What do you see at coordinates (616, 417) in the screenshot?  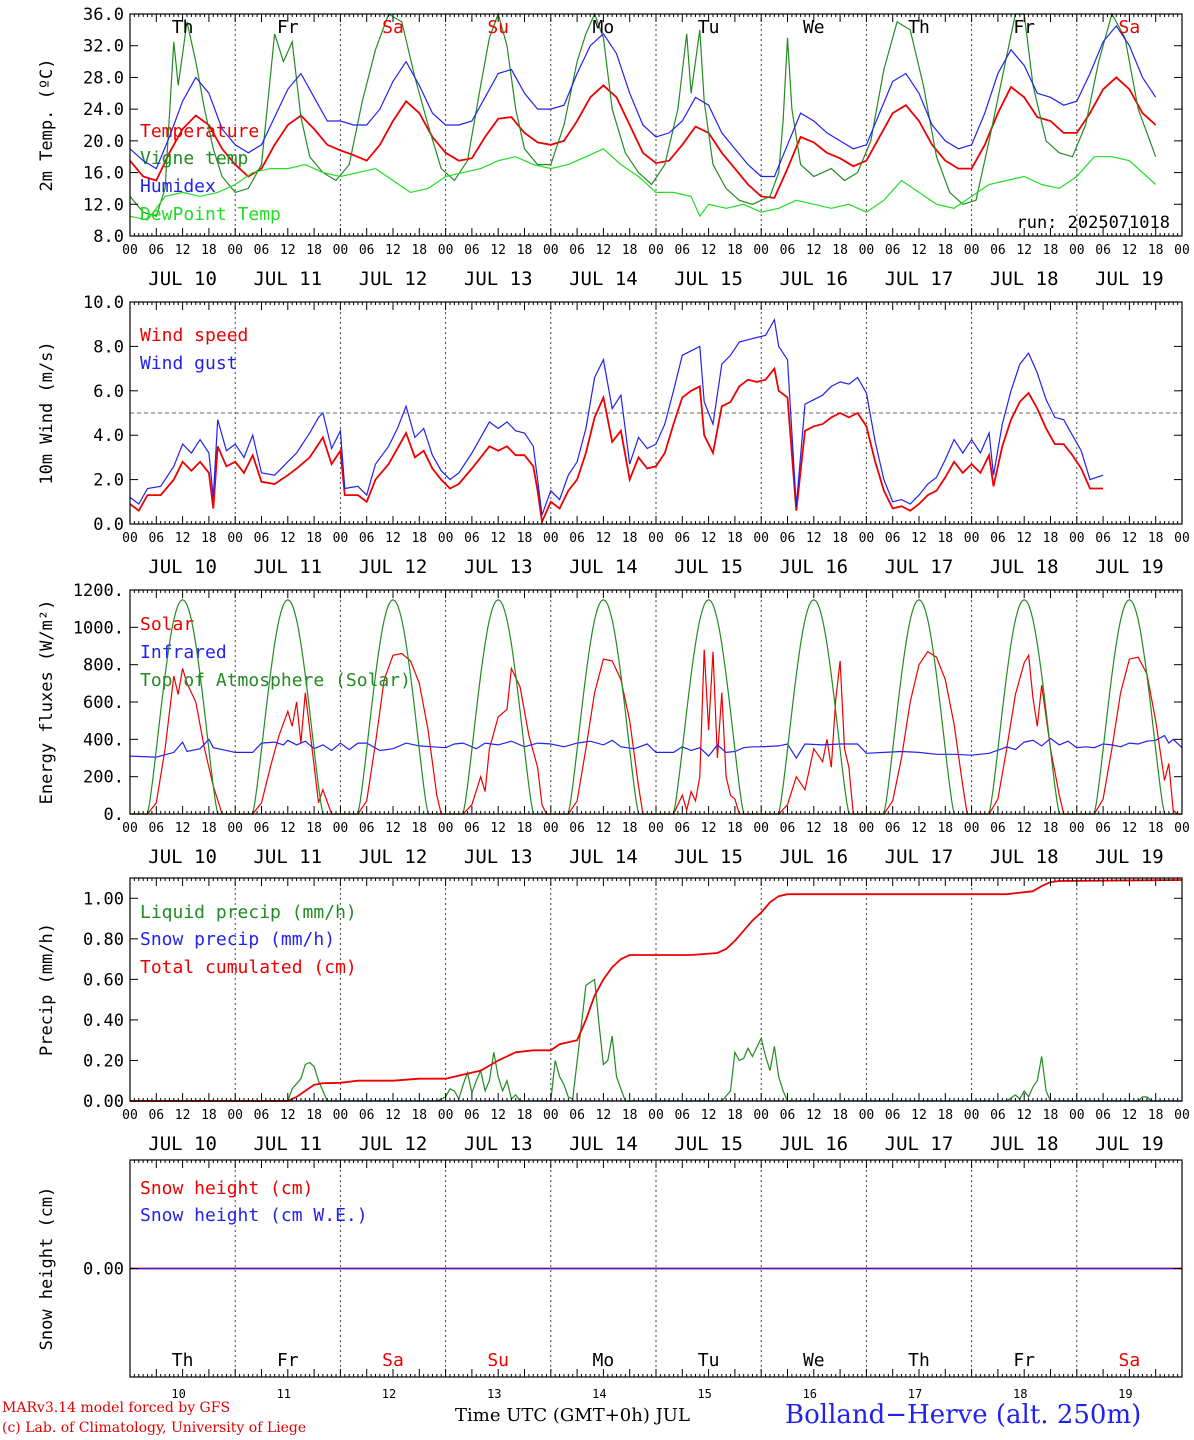 I see `series-wind-gust` at bounding box center [616, 417].